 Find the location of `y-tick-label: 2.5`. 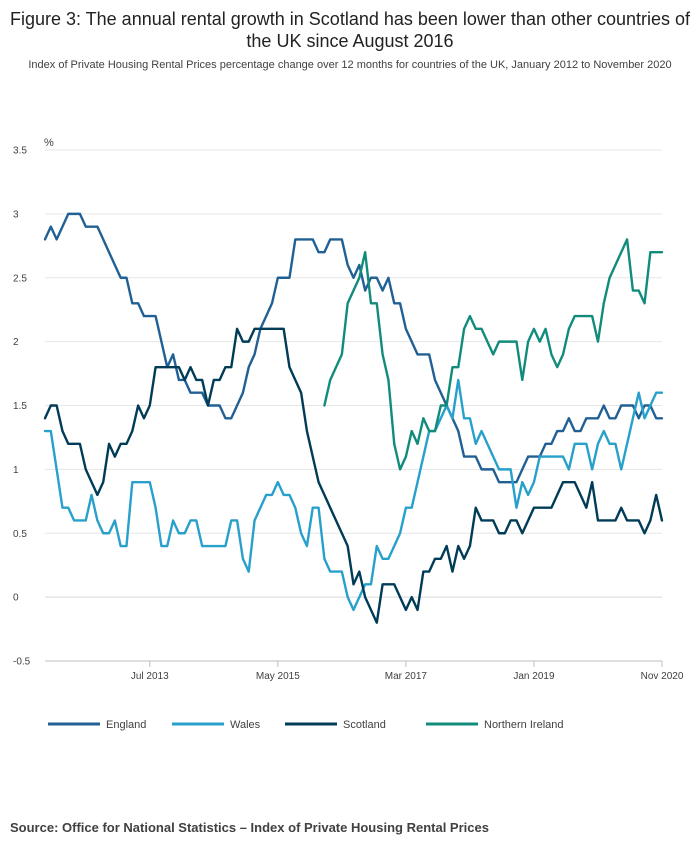

y-tick-label: 2.5 is located at coordinates (20, 278).